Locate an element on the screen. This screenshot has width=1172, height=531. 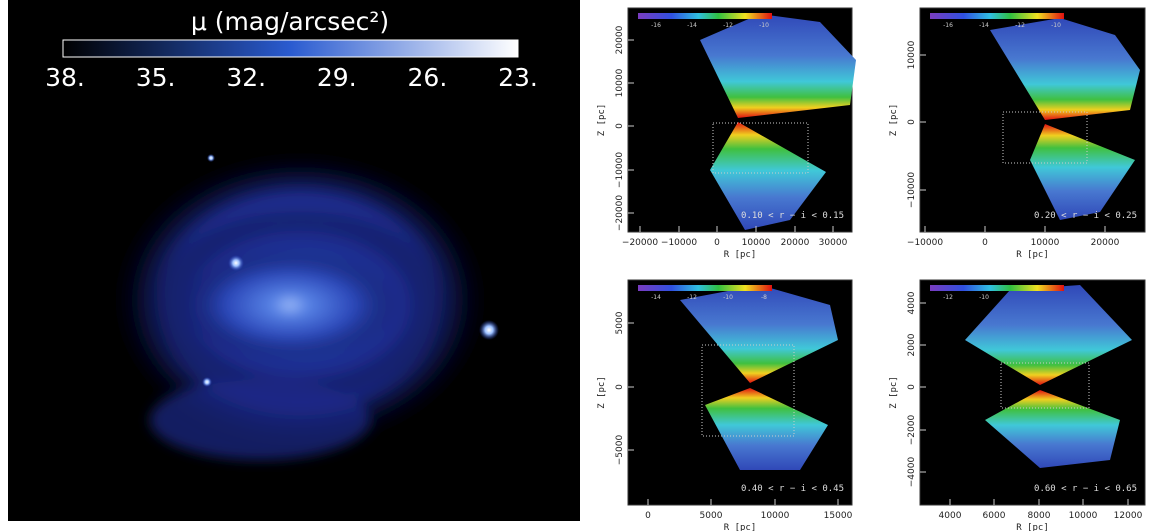
y-tick-label: −20000 is located at coordinates (620, 213).